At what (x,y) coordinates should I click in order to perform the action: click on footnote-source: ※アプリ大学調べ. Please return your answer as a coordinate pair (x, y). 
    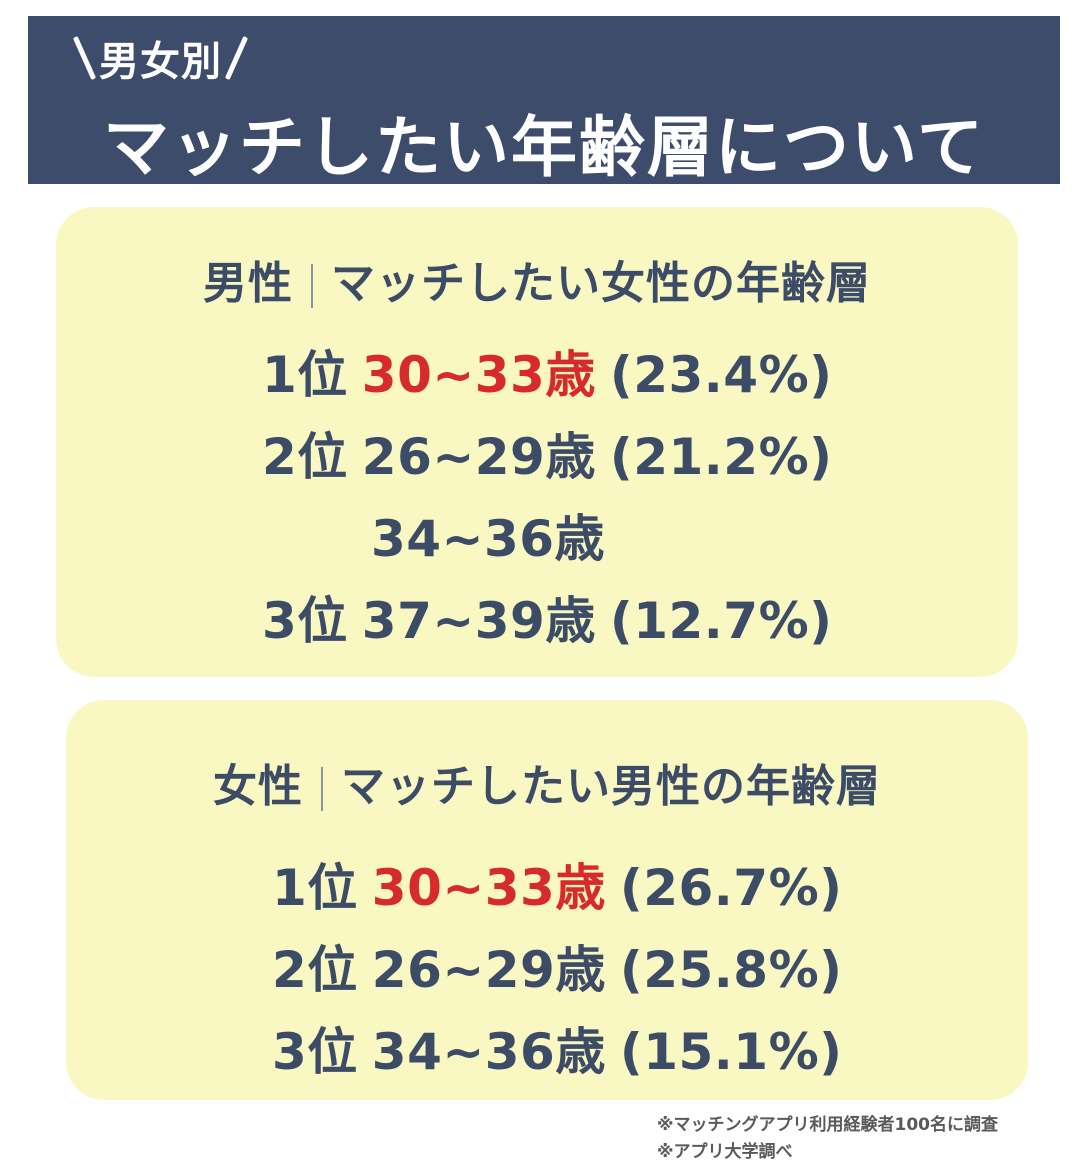
    Looking at the image, I should click on (725, 1152).